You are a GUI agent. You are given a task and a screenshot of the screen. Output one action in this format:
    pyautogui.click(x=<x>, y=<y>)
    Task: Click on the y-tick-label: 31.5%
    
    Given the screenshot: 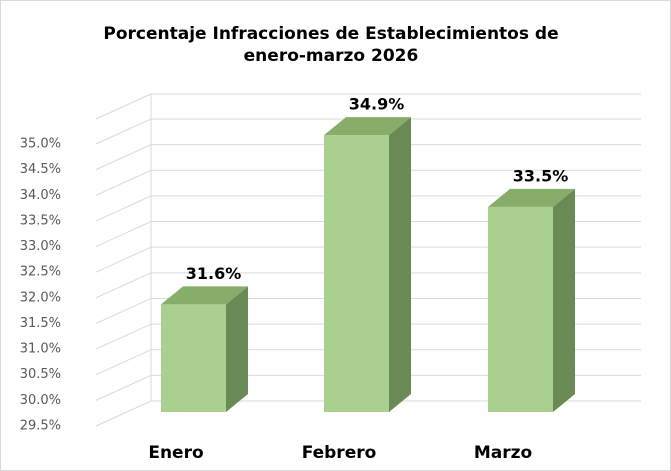 What is the action you would take?
    pyautogui.click(x=40, y=323)
    